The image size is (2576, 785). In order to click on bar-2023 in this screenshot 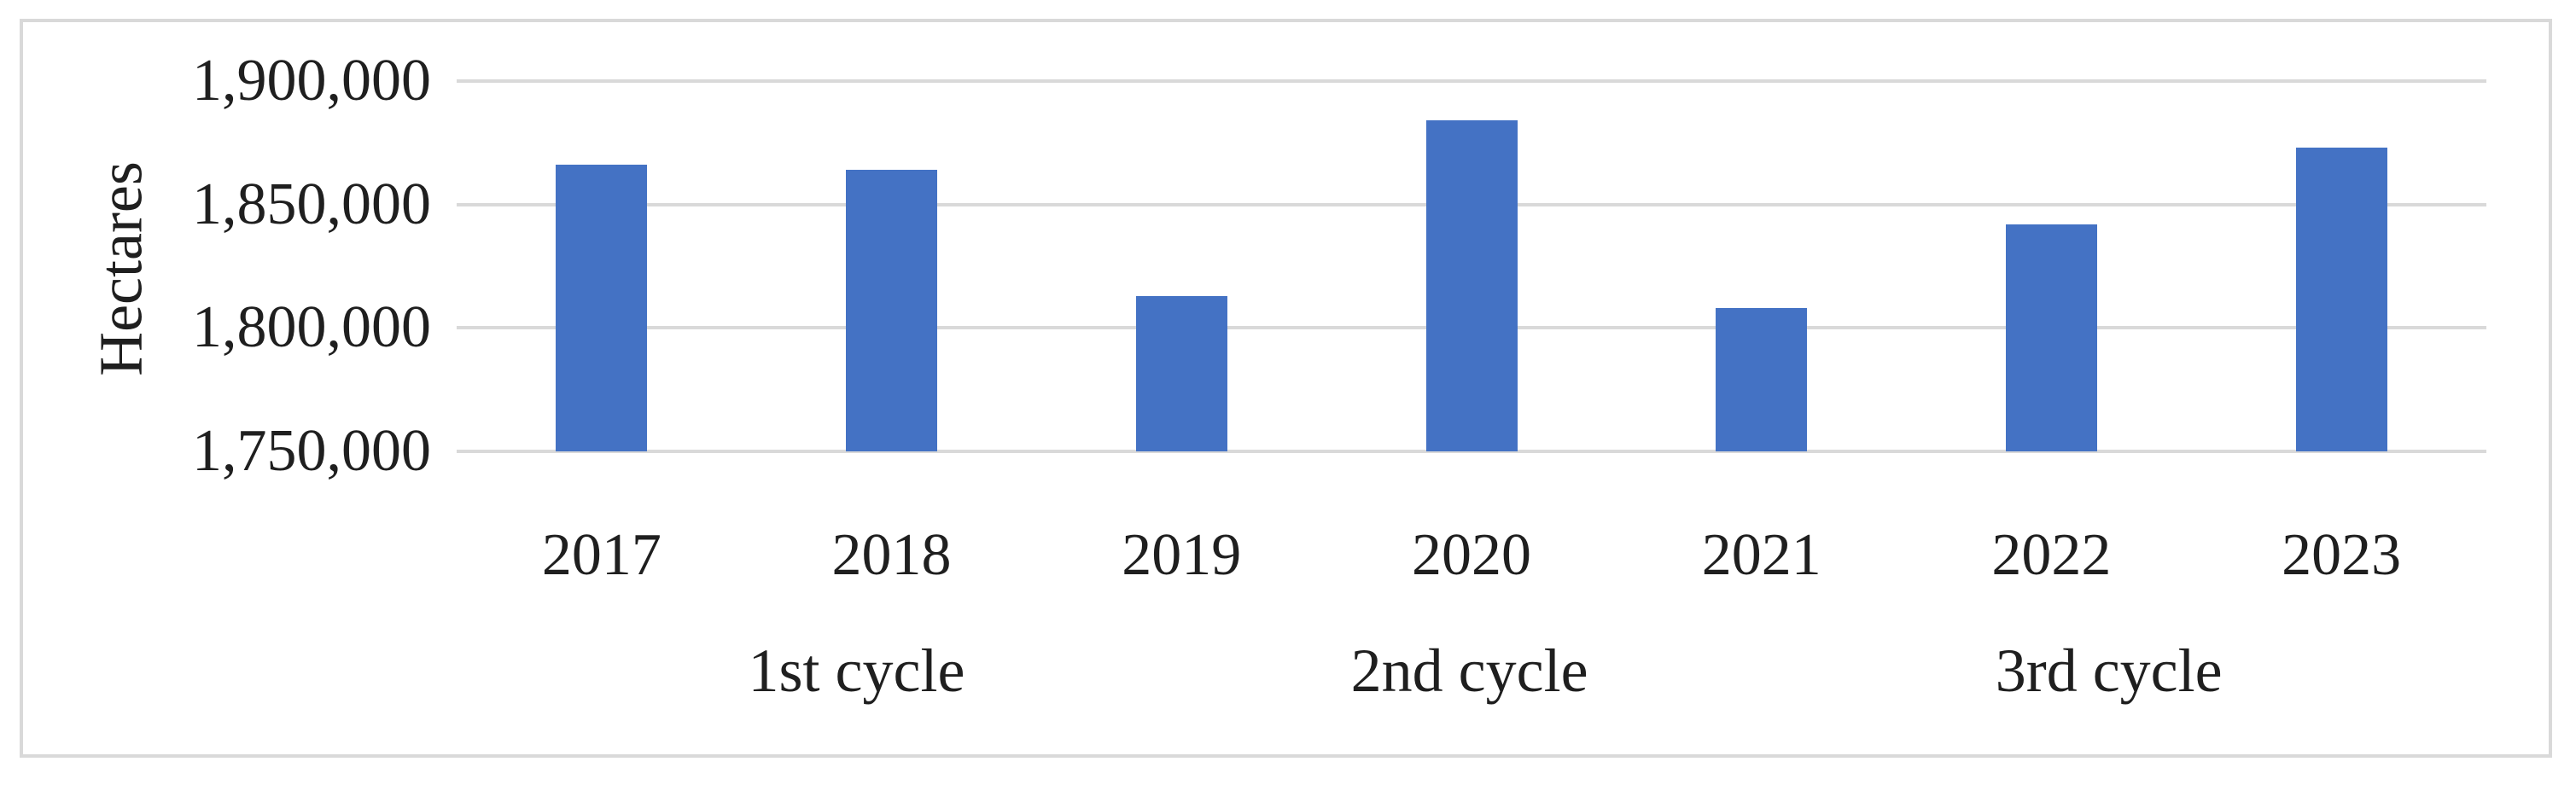, I will do `click(2341, 299)`.